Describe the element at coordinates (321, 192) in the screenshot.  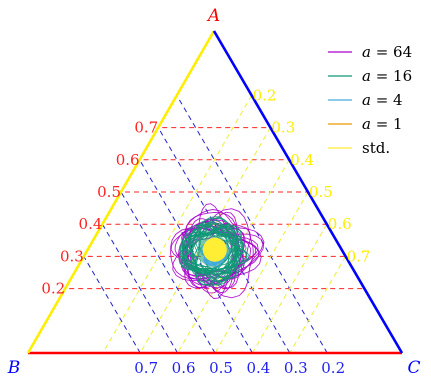
I see `tick-label-C: 0.5` at that location.